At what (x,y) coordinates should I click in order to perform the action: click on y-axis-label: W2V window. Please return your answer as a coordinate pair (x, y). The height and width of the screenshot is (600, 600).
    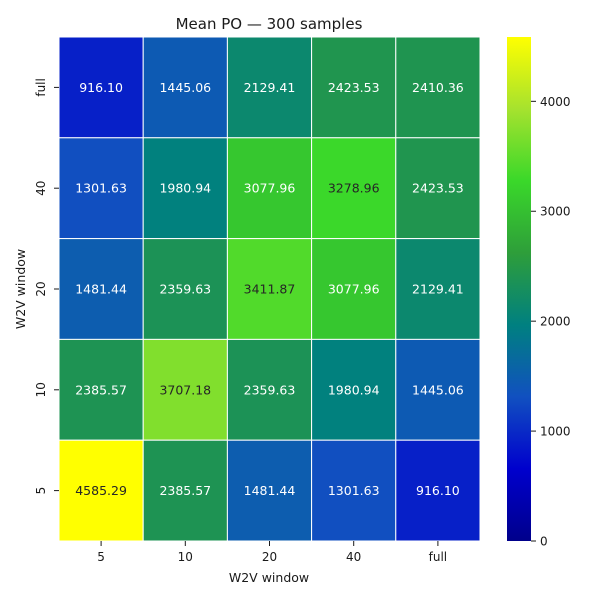
    Looking at the image, I should click on (20, 289).